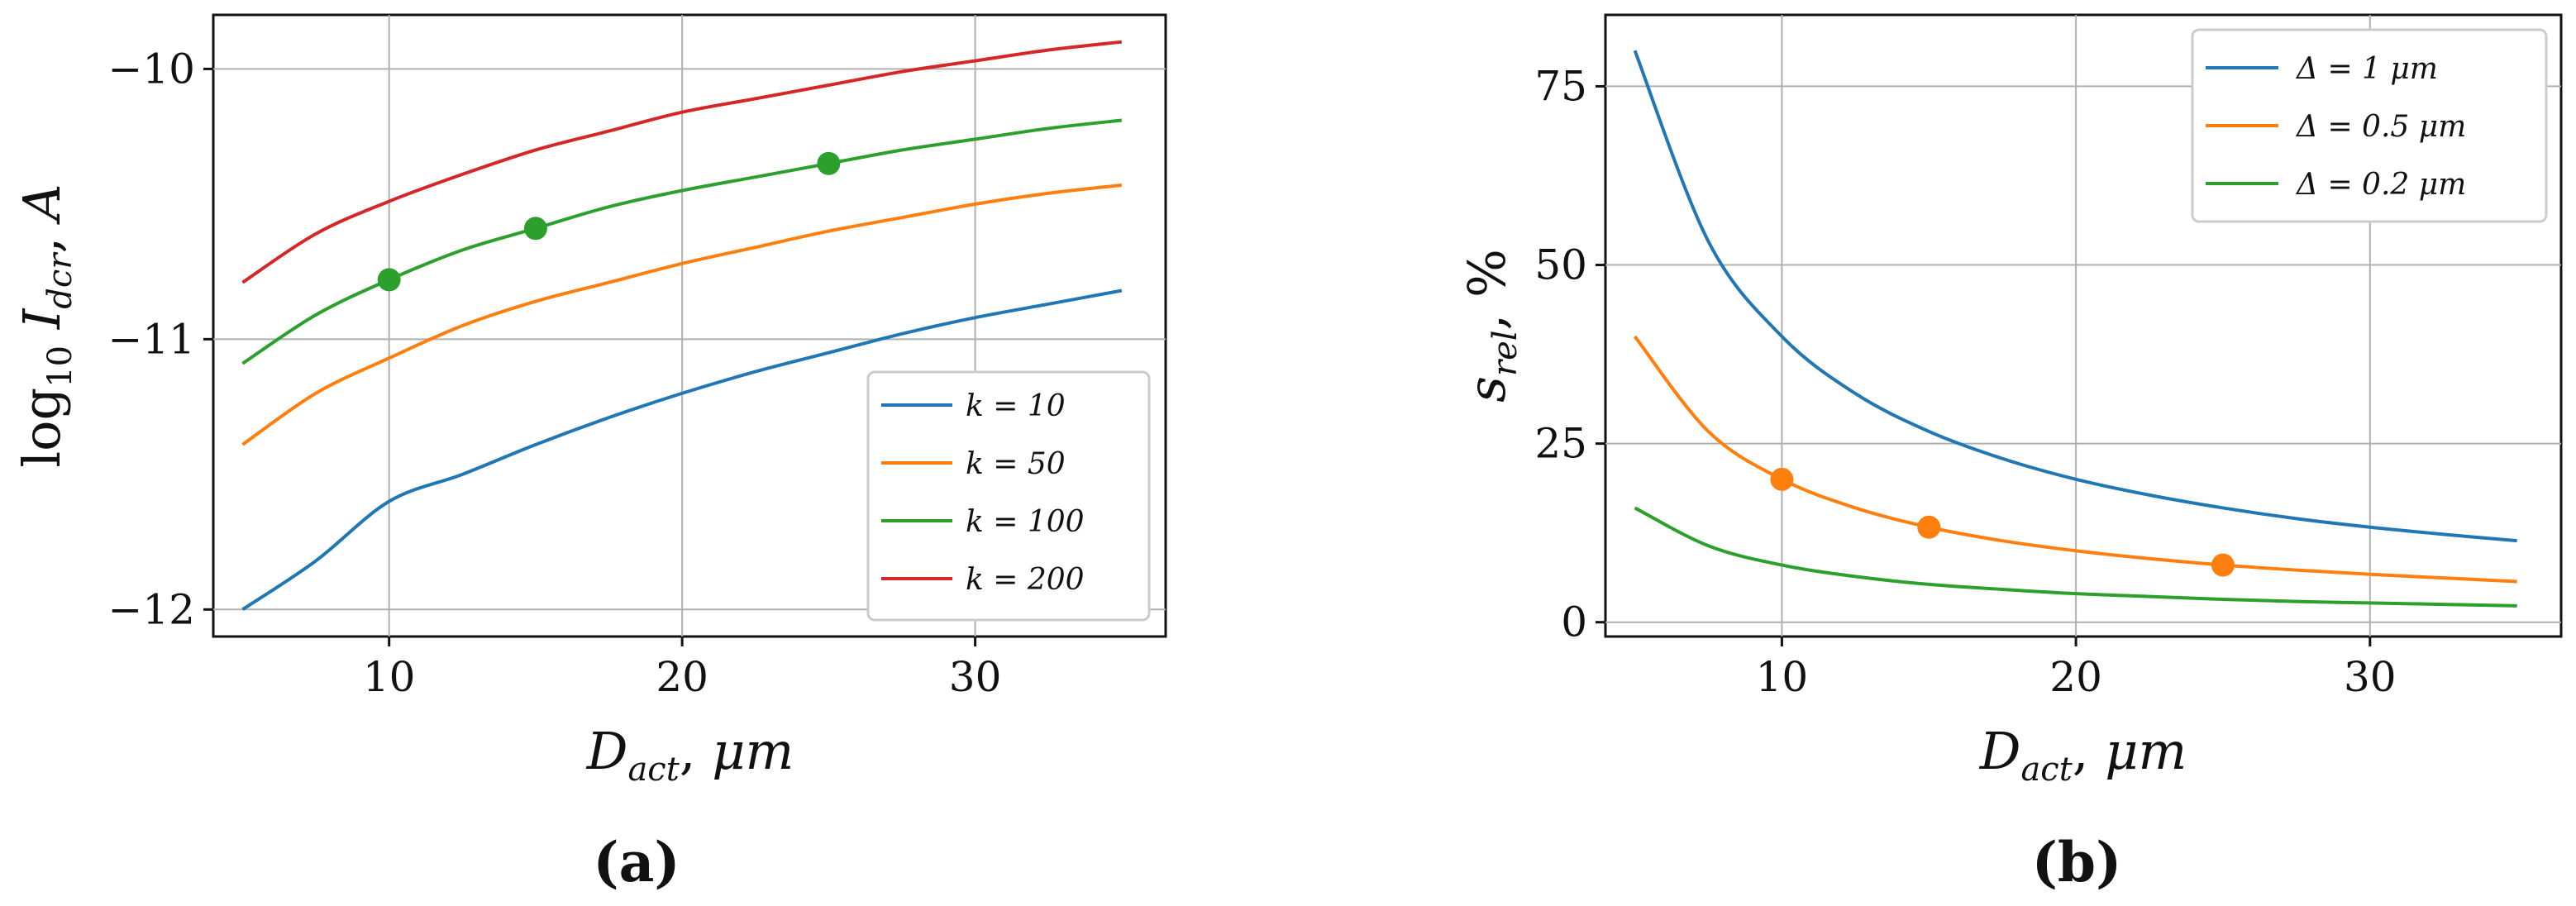 This screenshot has width=2576, height=906. Describe the element at coordinates (1569, 354) in the screenshot. I see `y-ticks-b: 0 25 50 75` at that location.